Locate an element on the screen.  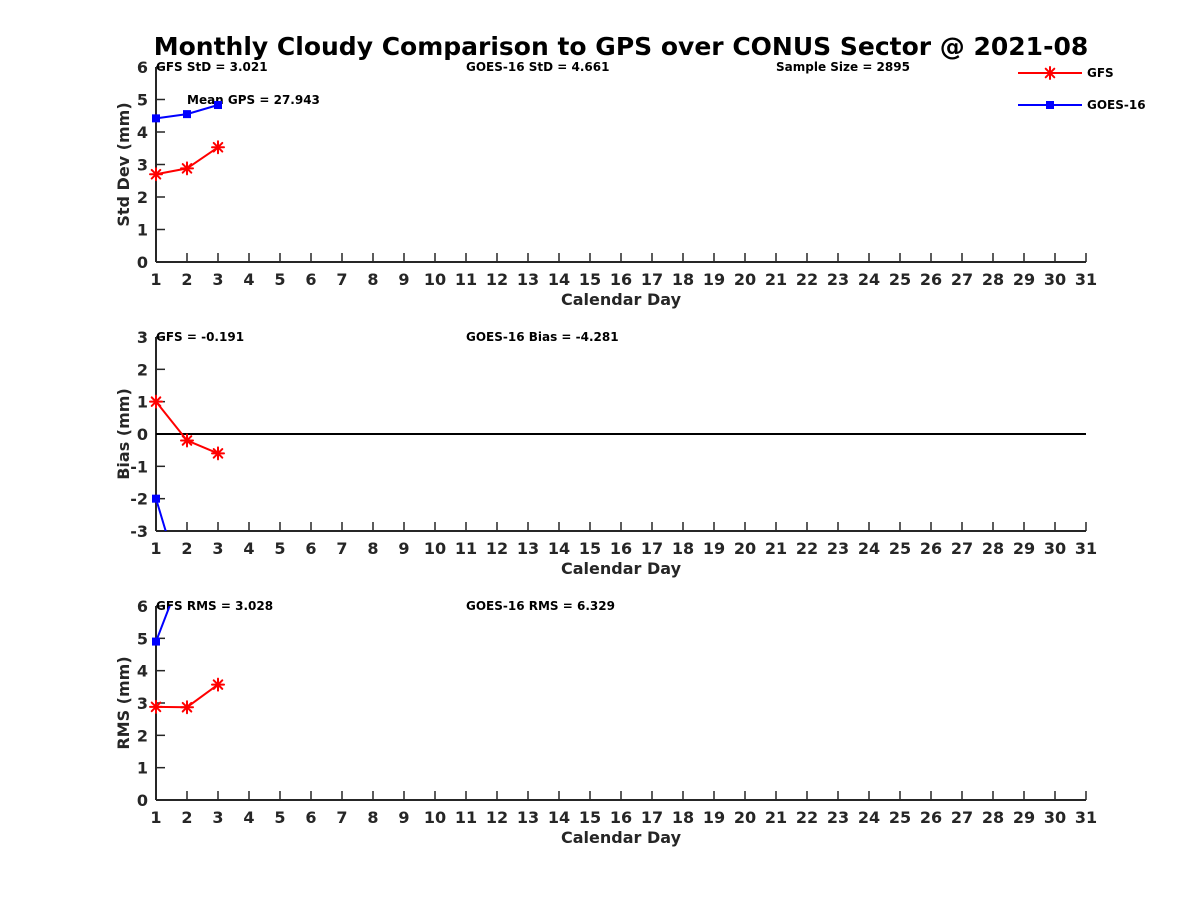
y-tick-label: 1 is located at coordinates (142, 768).